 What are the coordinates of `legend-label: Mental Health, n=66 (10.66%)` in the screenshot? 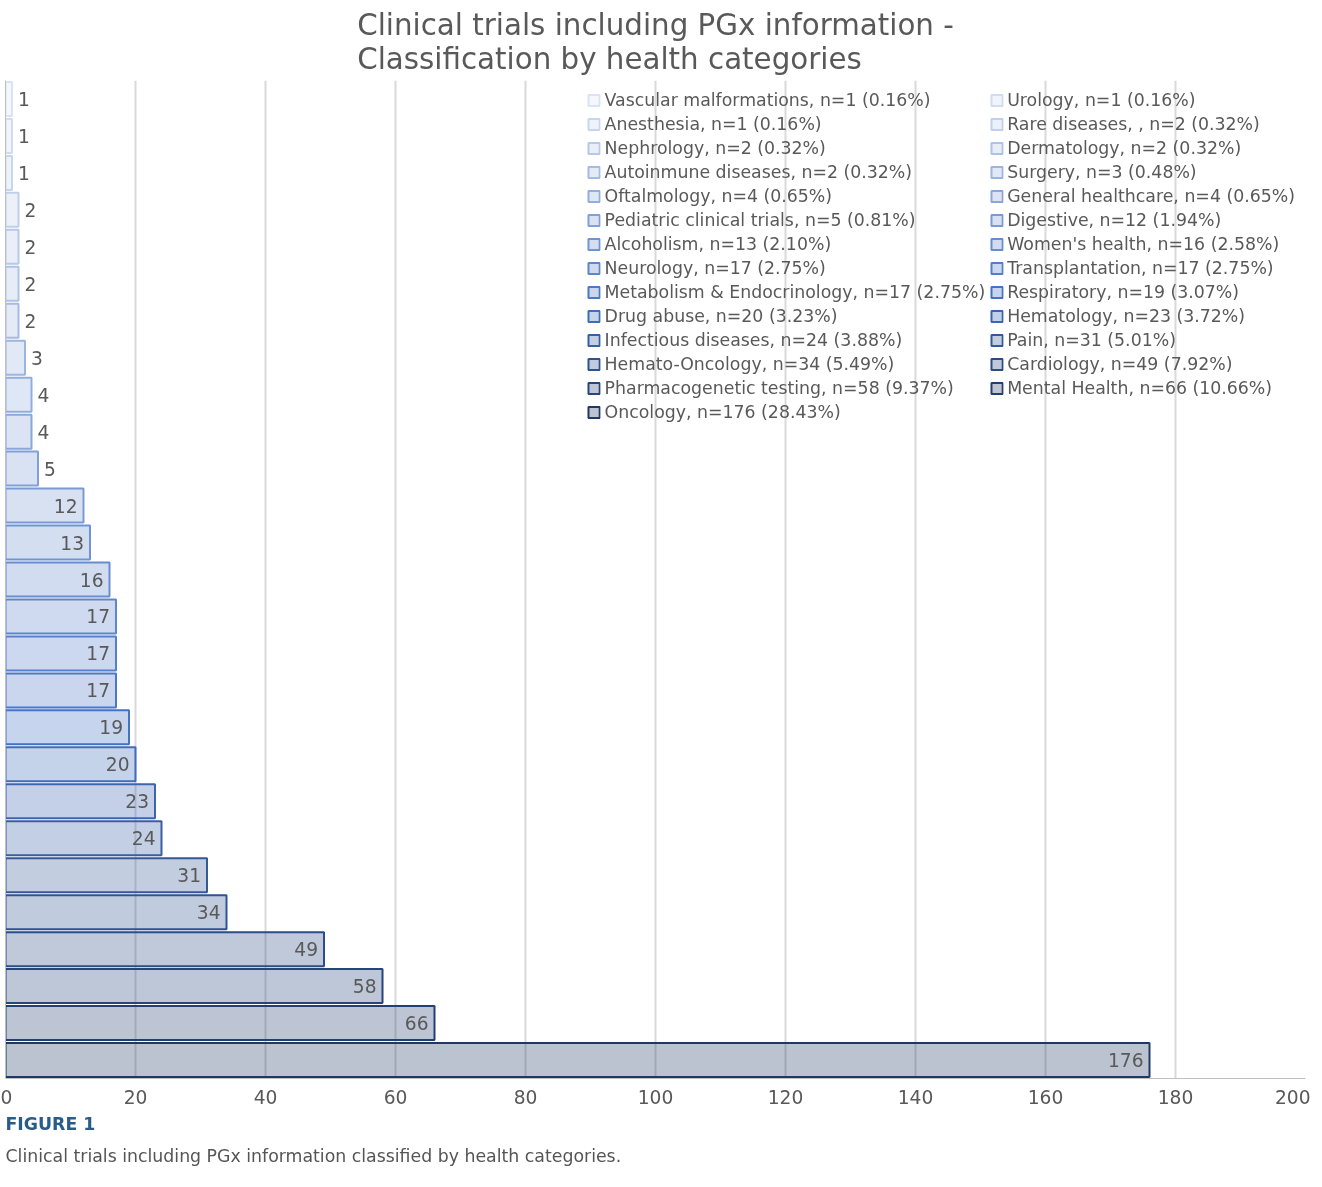 It's located at (1140, 388).